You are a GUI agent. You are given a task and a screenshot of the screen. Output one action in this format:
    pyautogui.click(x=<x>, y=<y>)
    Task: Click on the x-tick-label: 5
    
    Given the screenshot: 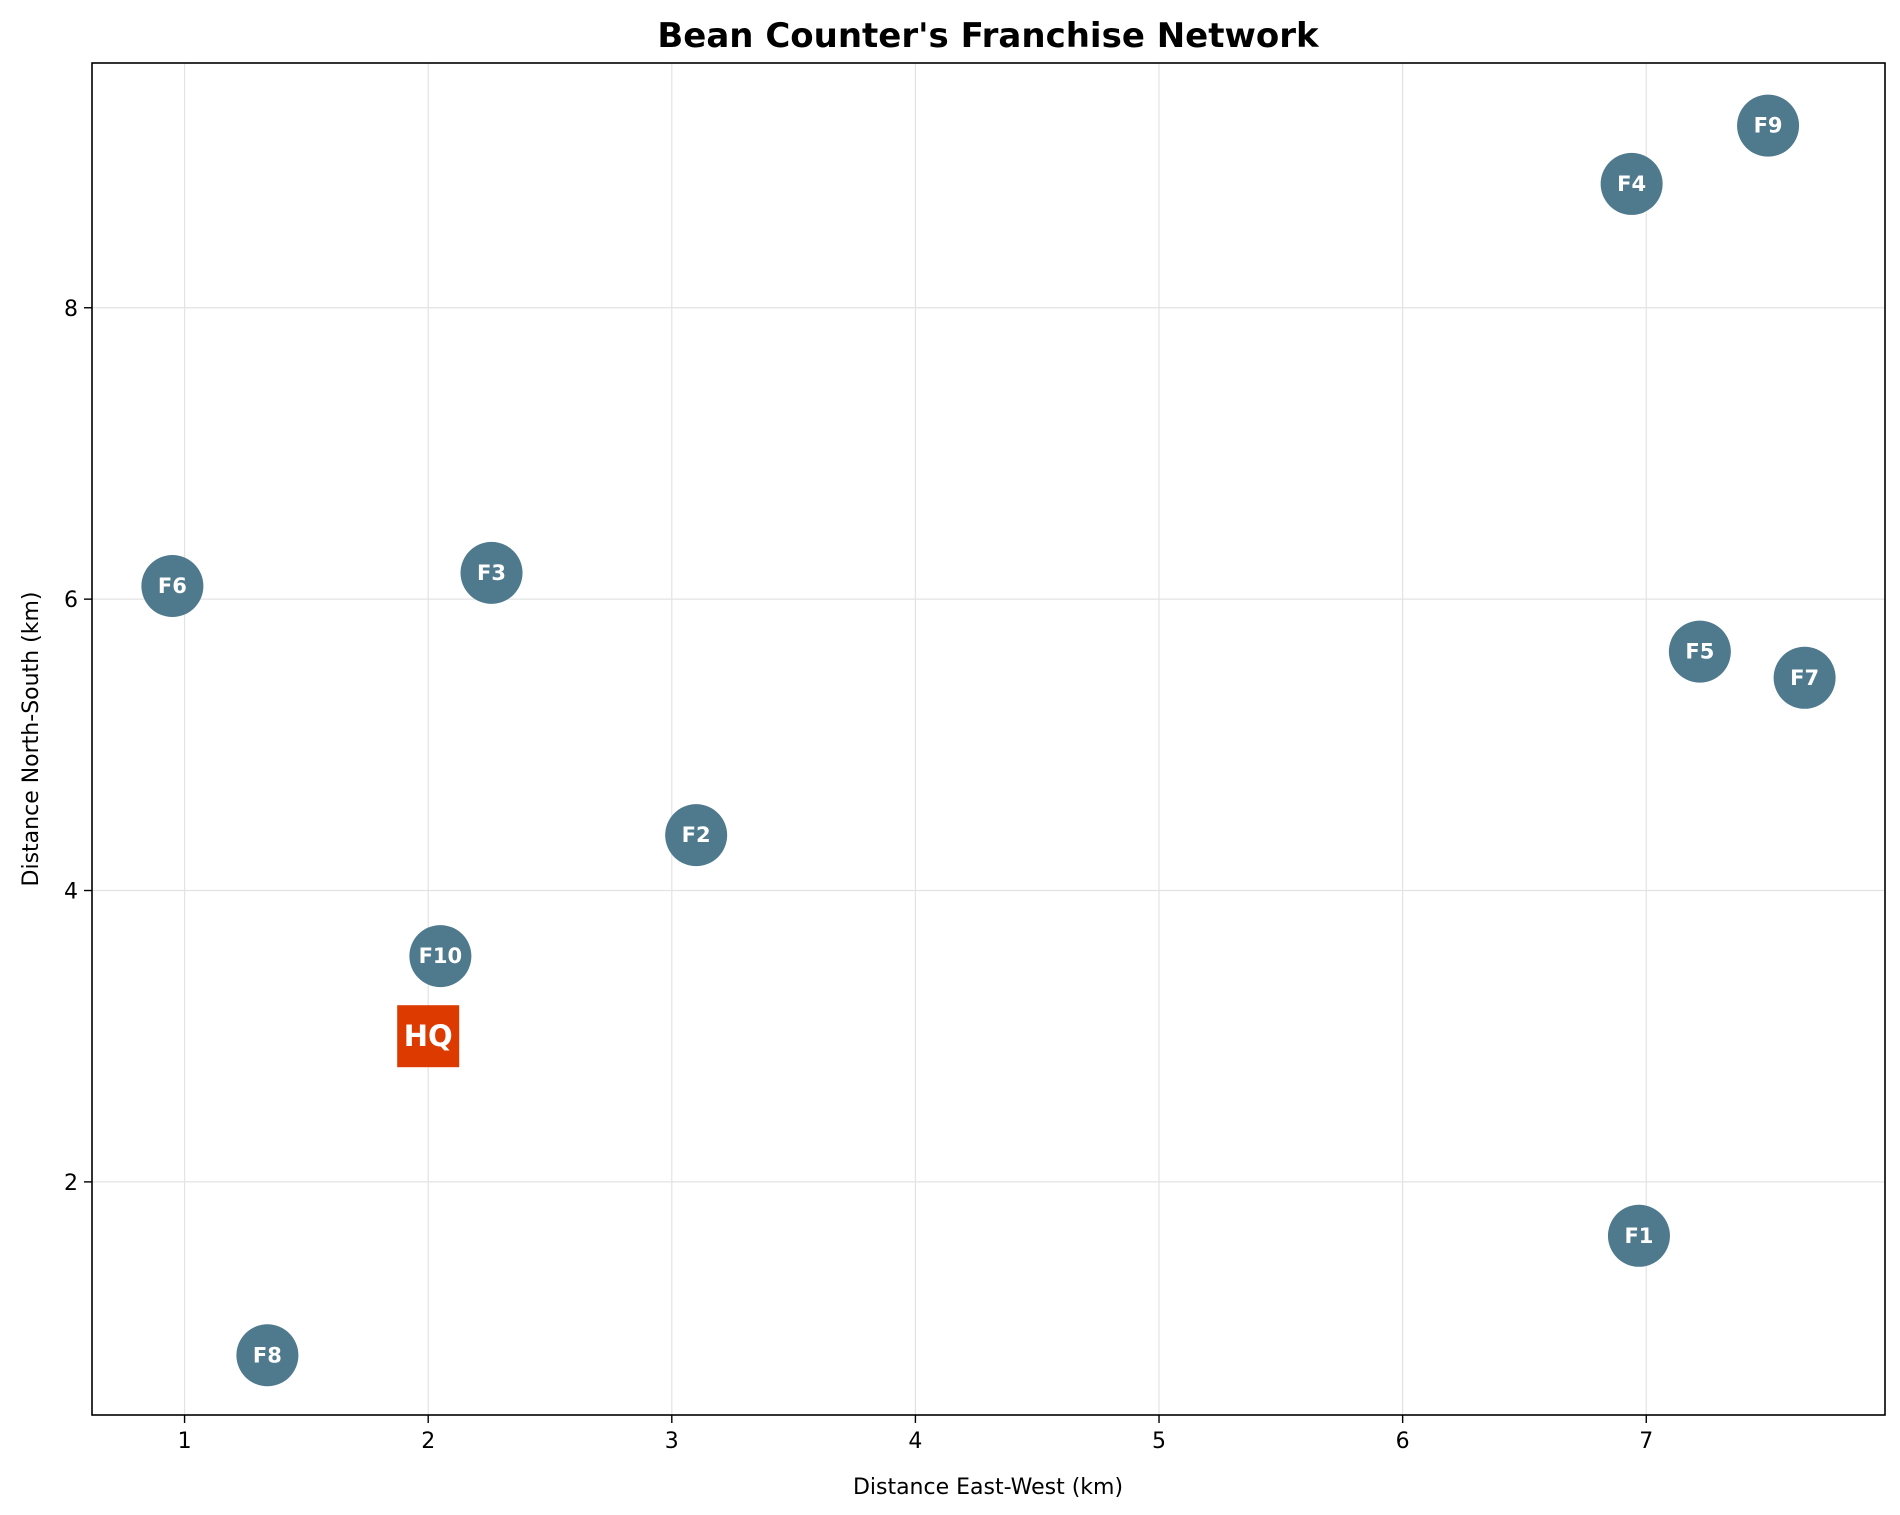 What is the action you would take?
    pyautogui.click(x=1159, y=1441)
    